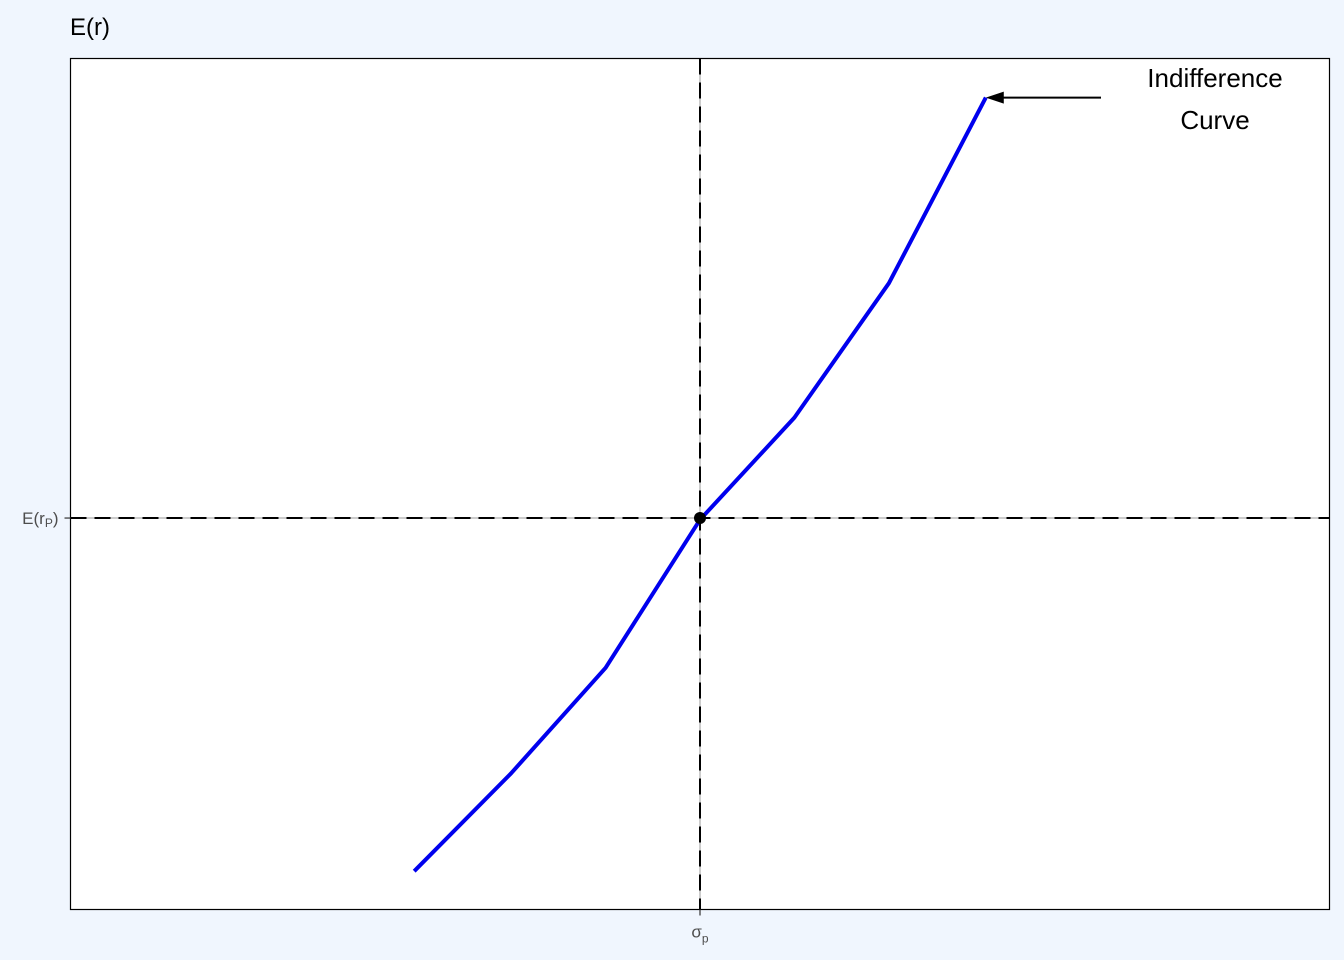 The height and width of the screenshot is (960, 1344). Describe the element at coordinates (1134, 99) in the screenshot. I see `annotation: Indifference Curve` at that location.